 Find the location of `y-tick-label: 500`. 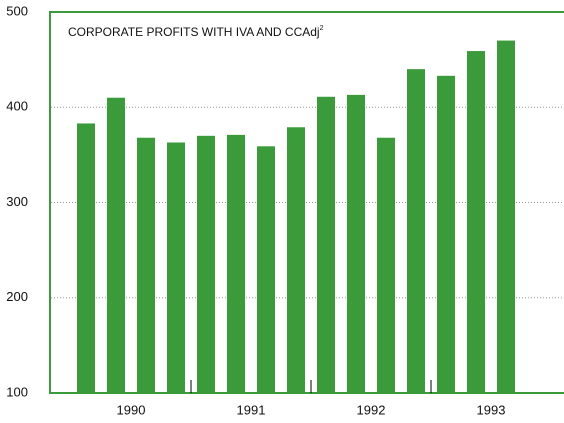

y-tick-label: 500 is located at coordinates (17, 10).